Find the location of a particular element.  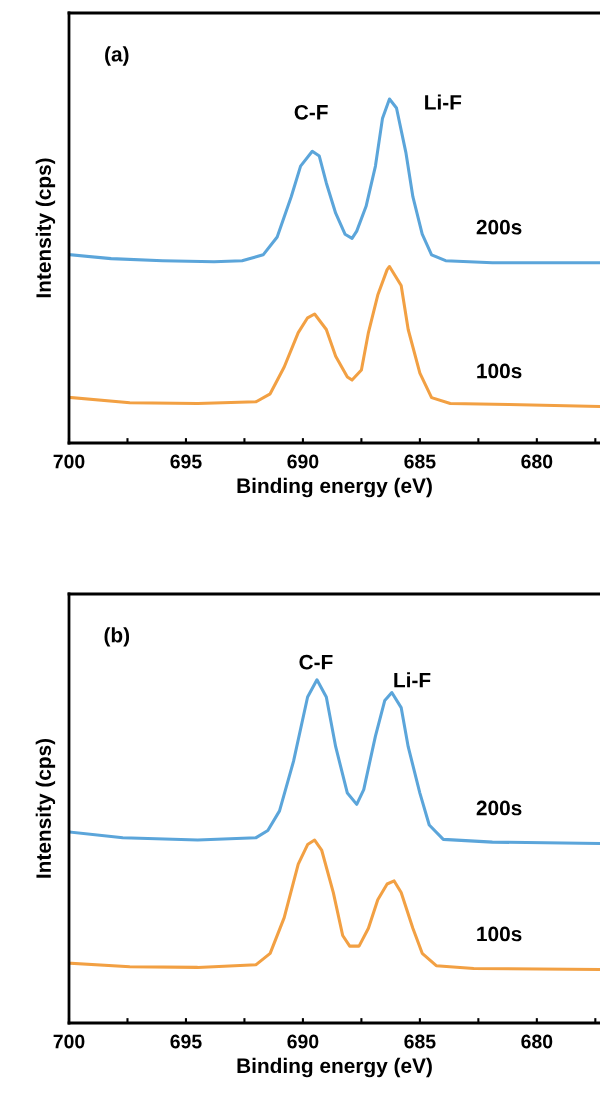

text: (a) is located at coordinates (117, 56).